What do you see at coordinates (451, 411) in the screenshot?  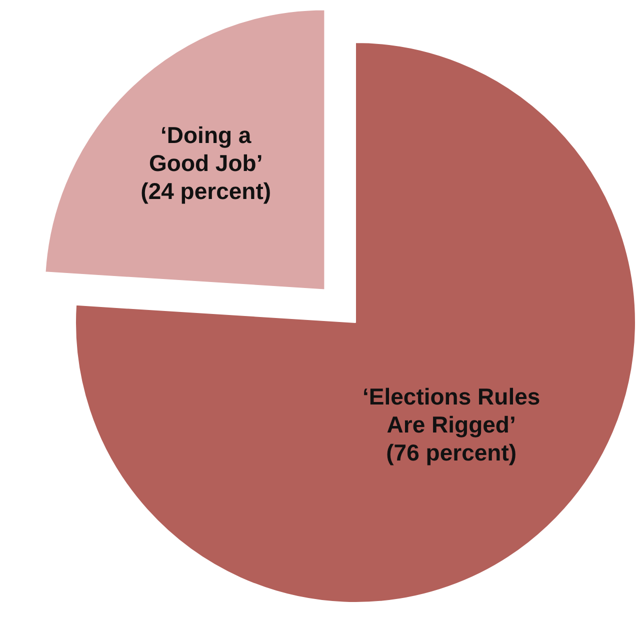 I see `slice-label: ‘Elections Rules Are Rigged’` at bounding box center [451, 411].